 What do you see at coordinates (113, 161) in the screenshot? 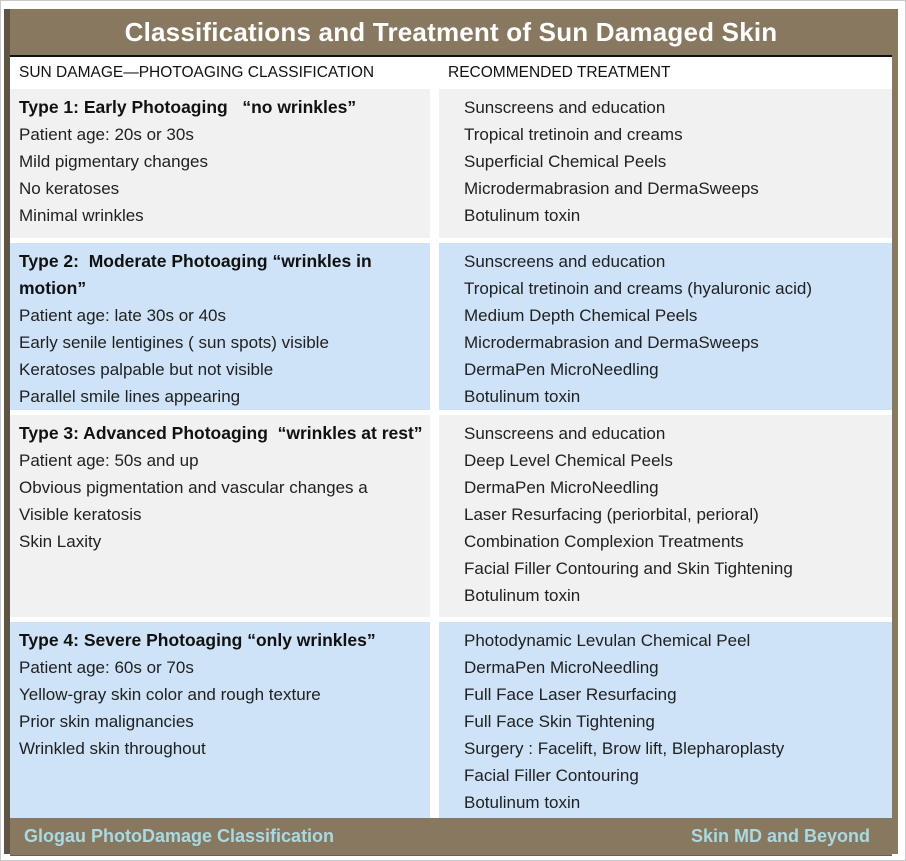
I see `feature-line: Mild pigmentary changes` at bounding box center [113, 161].